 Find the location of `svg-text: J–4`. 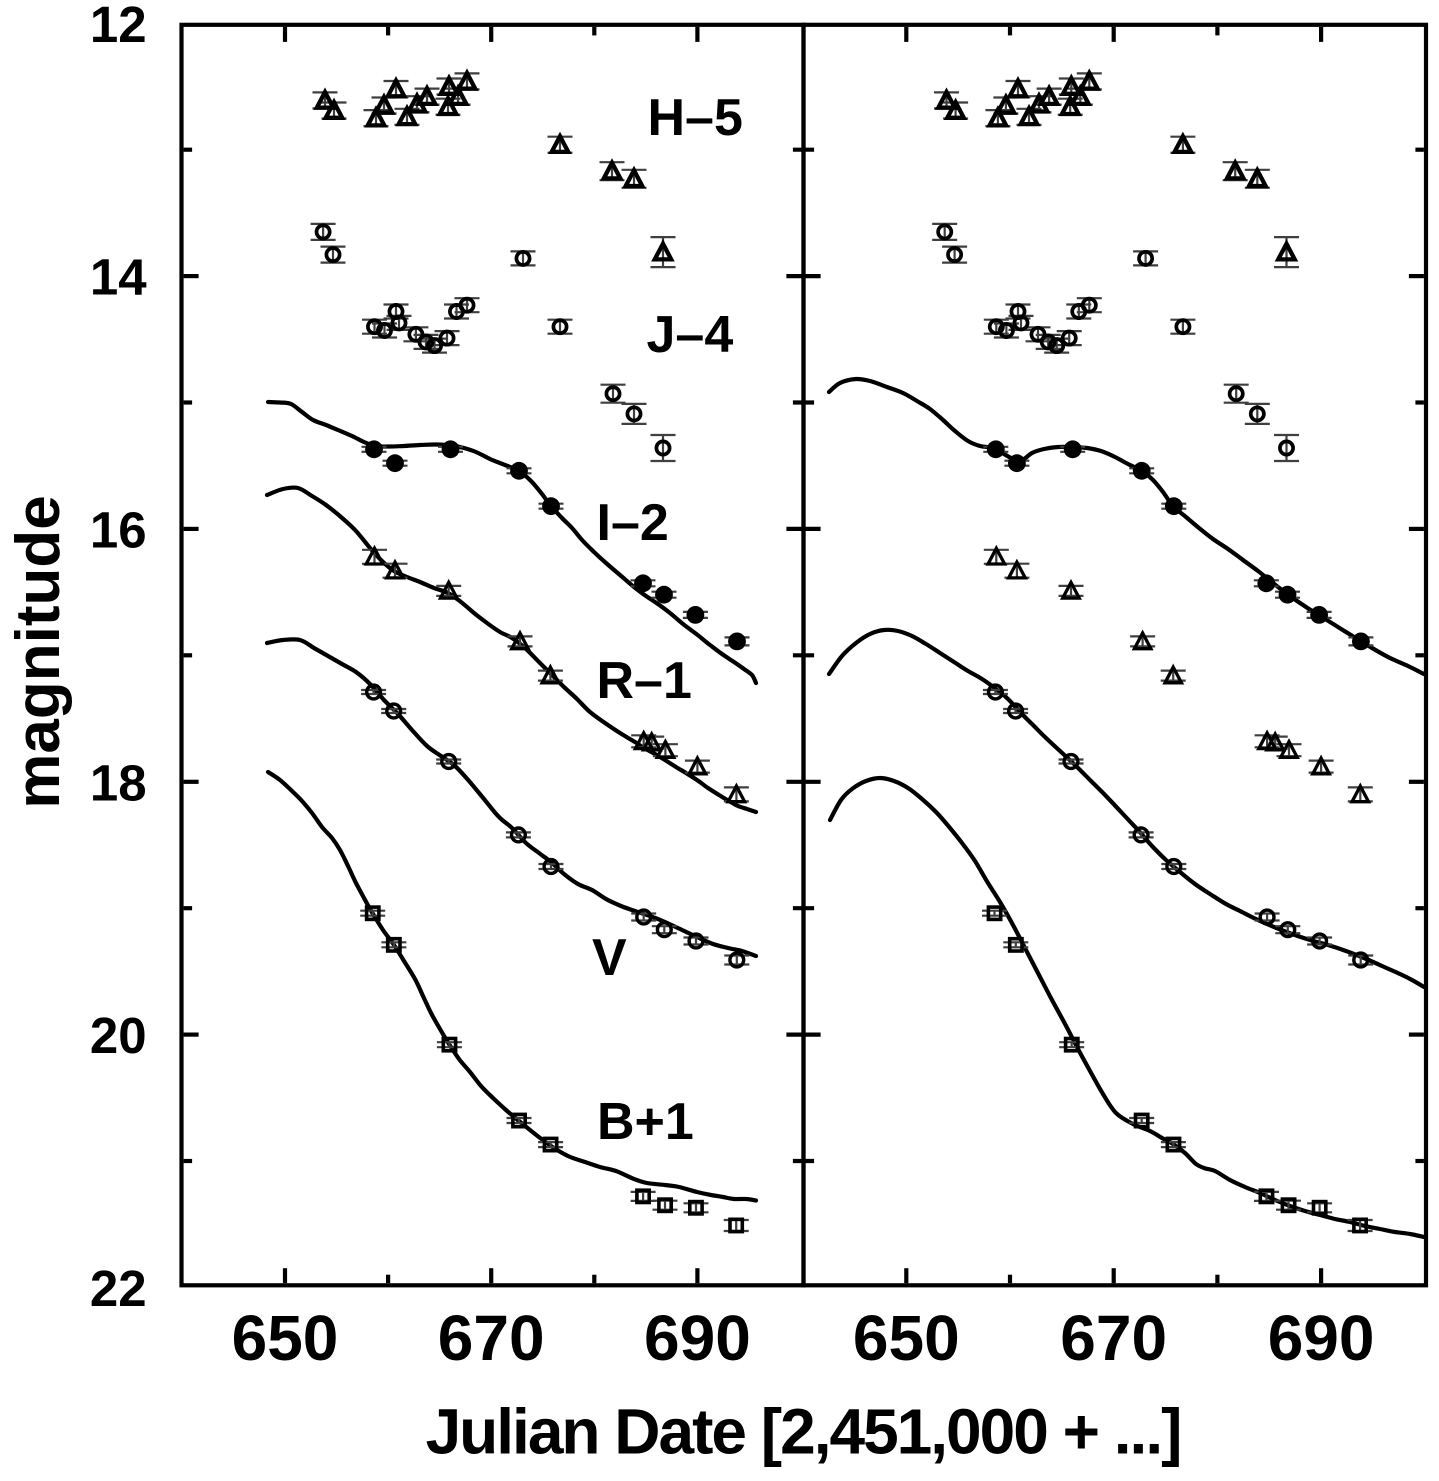

svg-text: J–4 is located at coordinates (690, 335).